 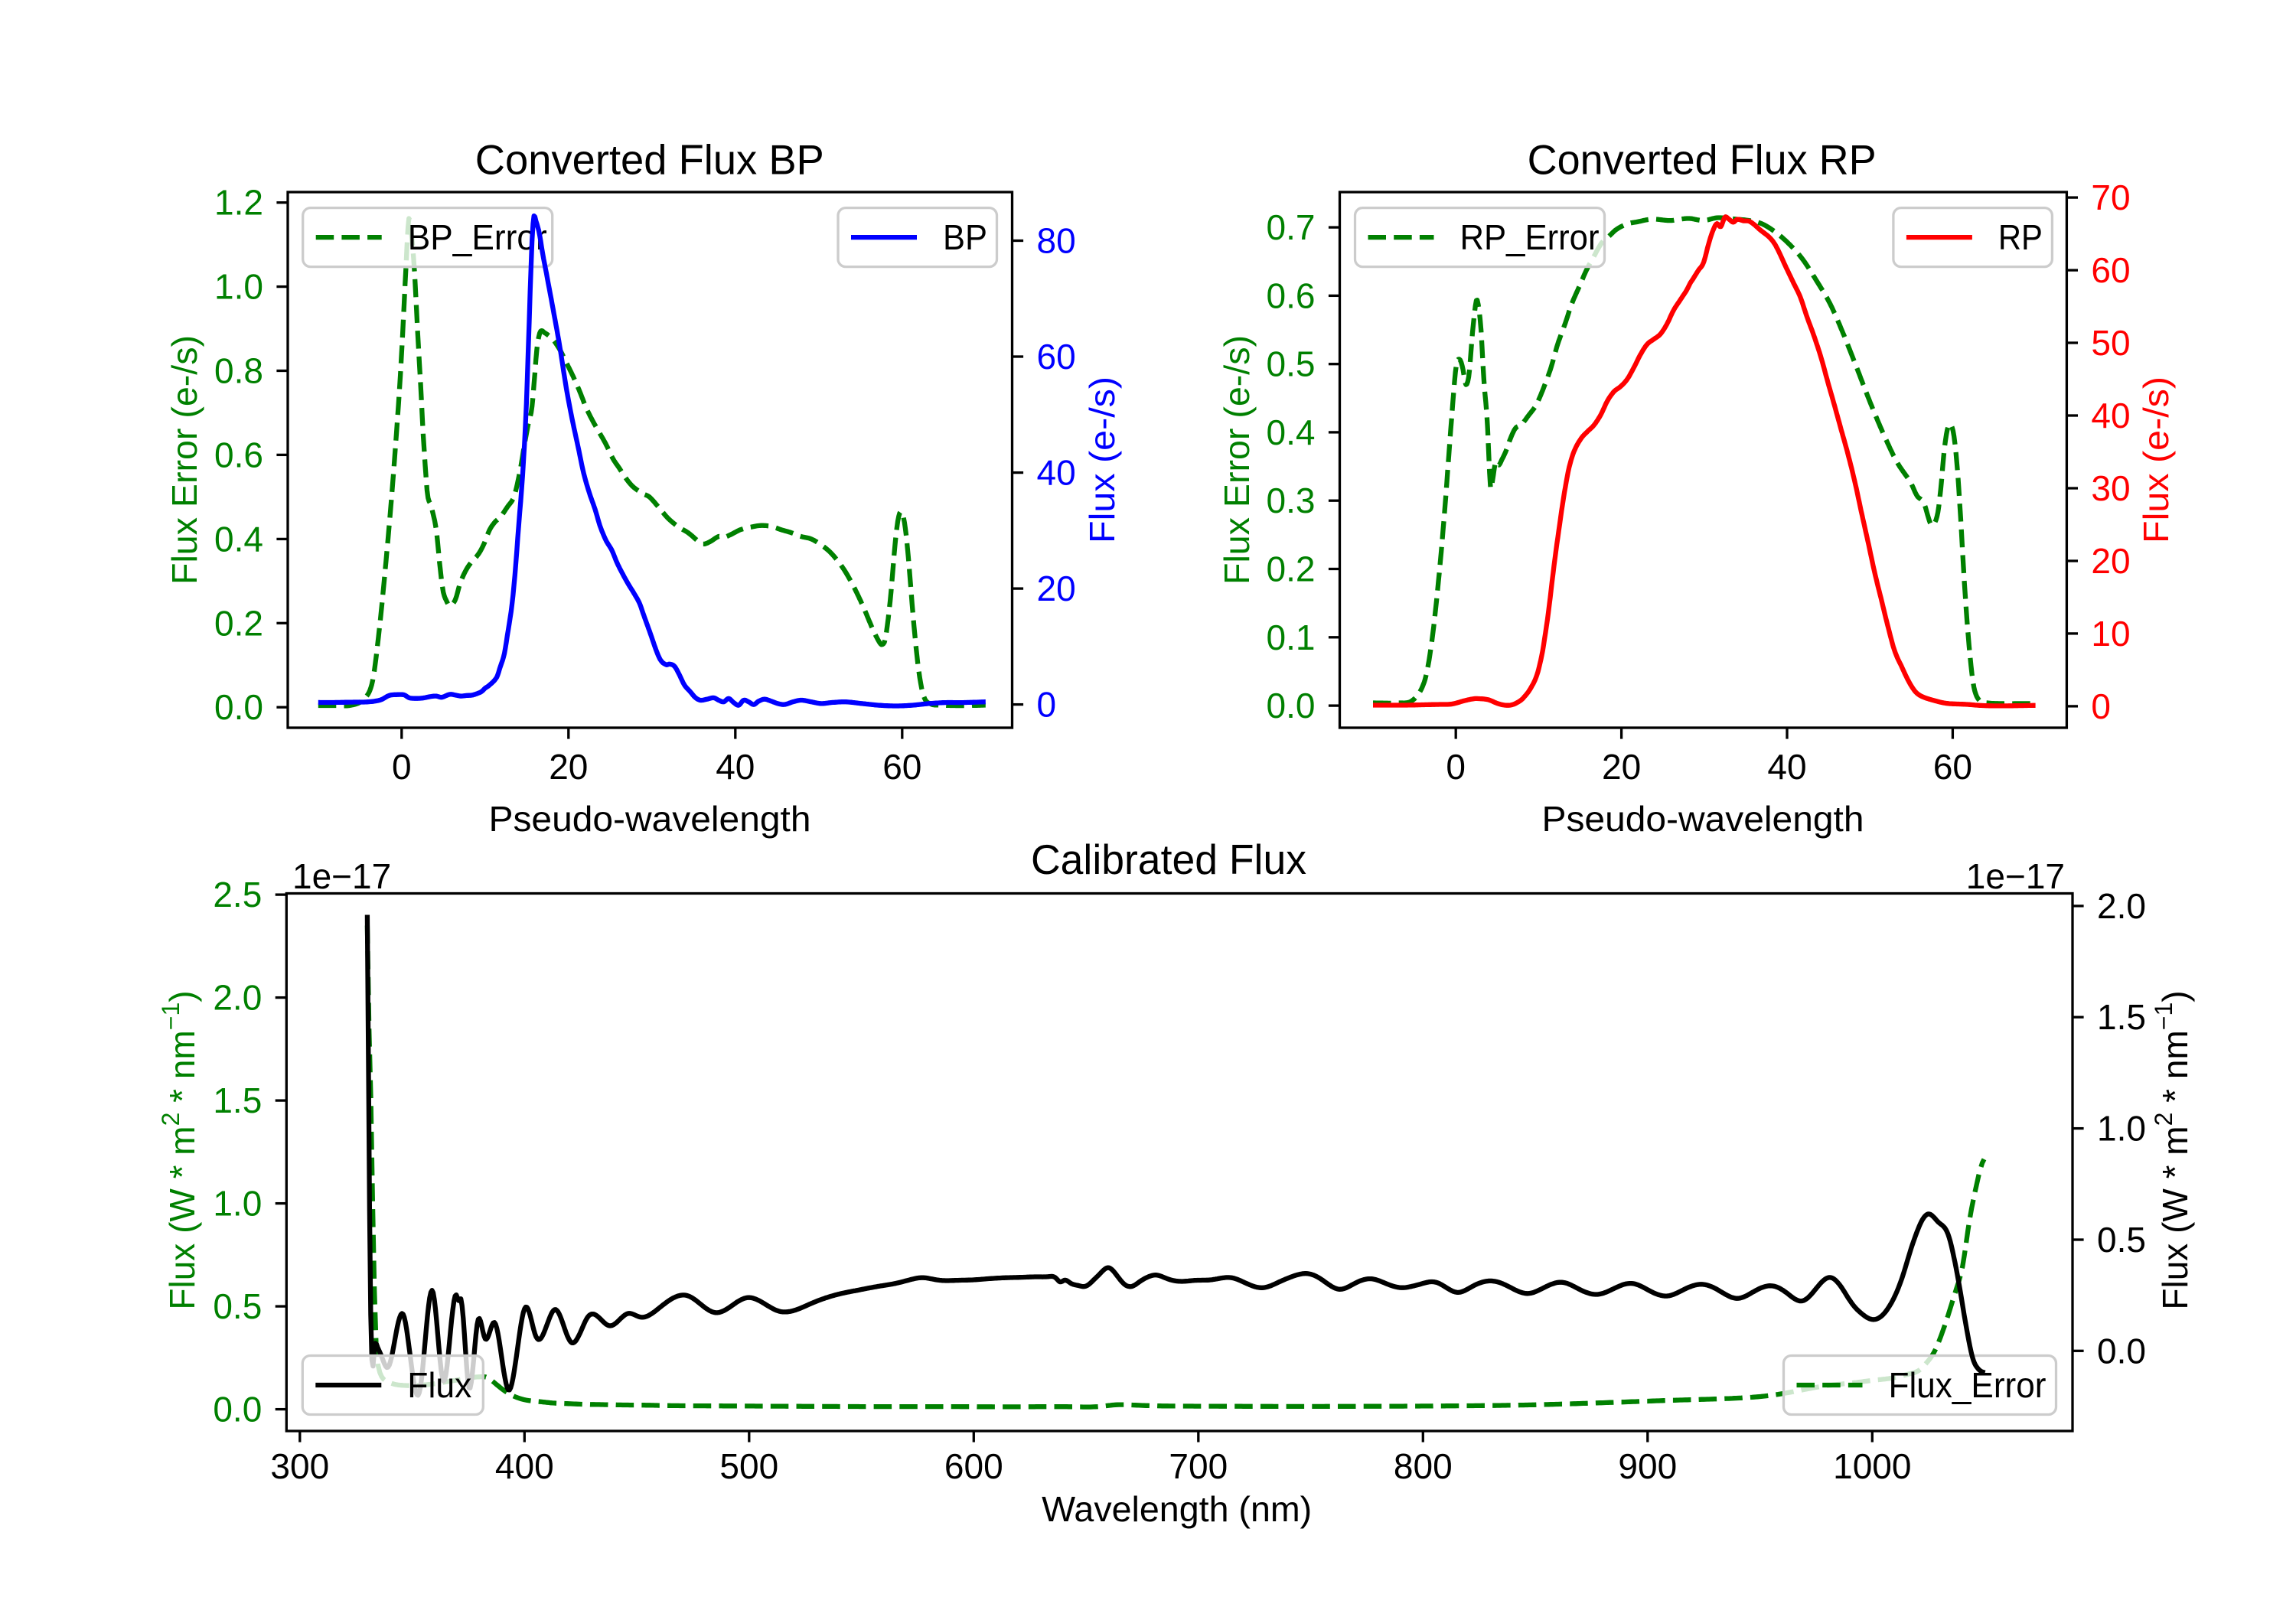 I want to click on svg-text: 0.1, so click(x=1291, y=637).